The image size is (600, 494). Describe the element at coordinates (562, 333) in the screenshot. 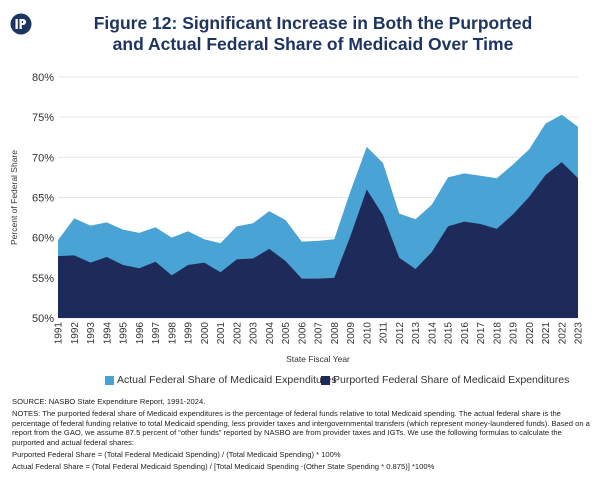

I see `x-tick-label: 2022` at that location.